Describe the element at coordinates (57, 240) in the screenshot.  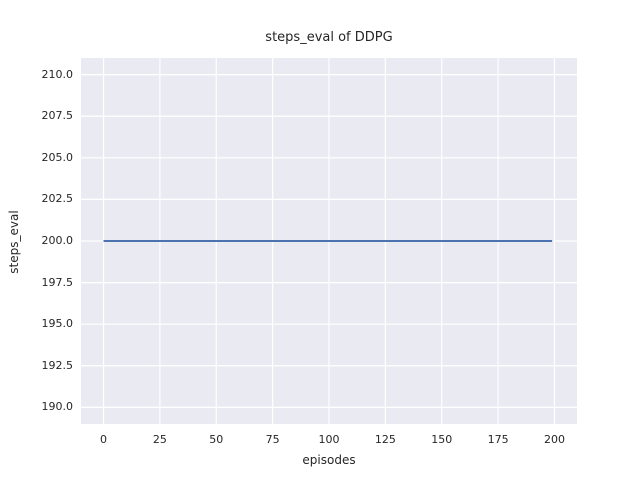
I see `y-tick-label: 200.0` at that location.